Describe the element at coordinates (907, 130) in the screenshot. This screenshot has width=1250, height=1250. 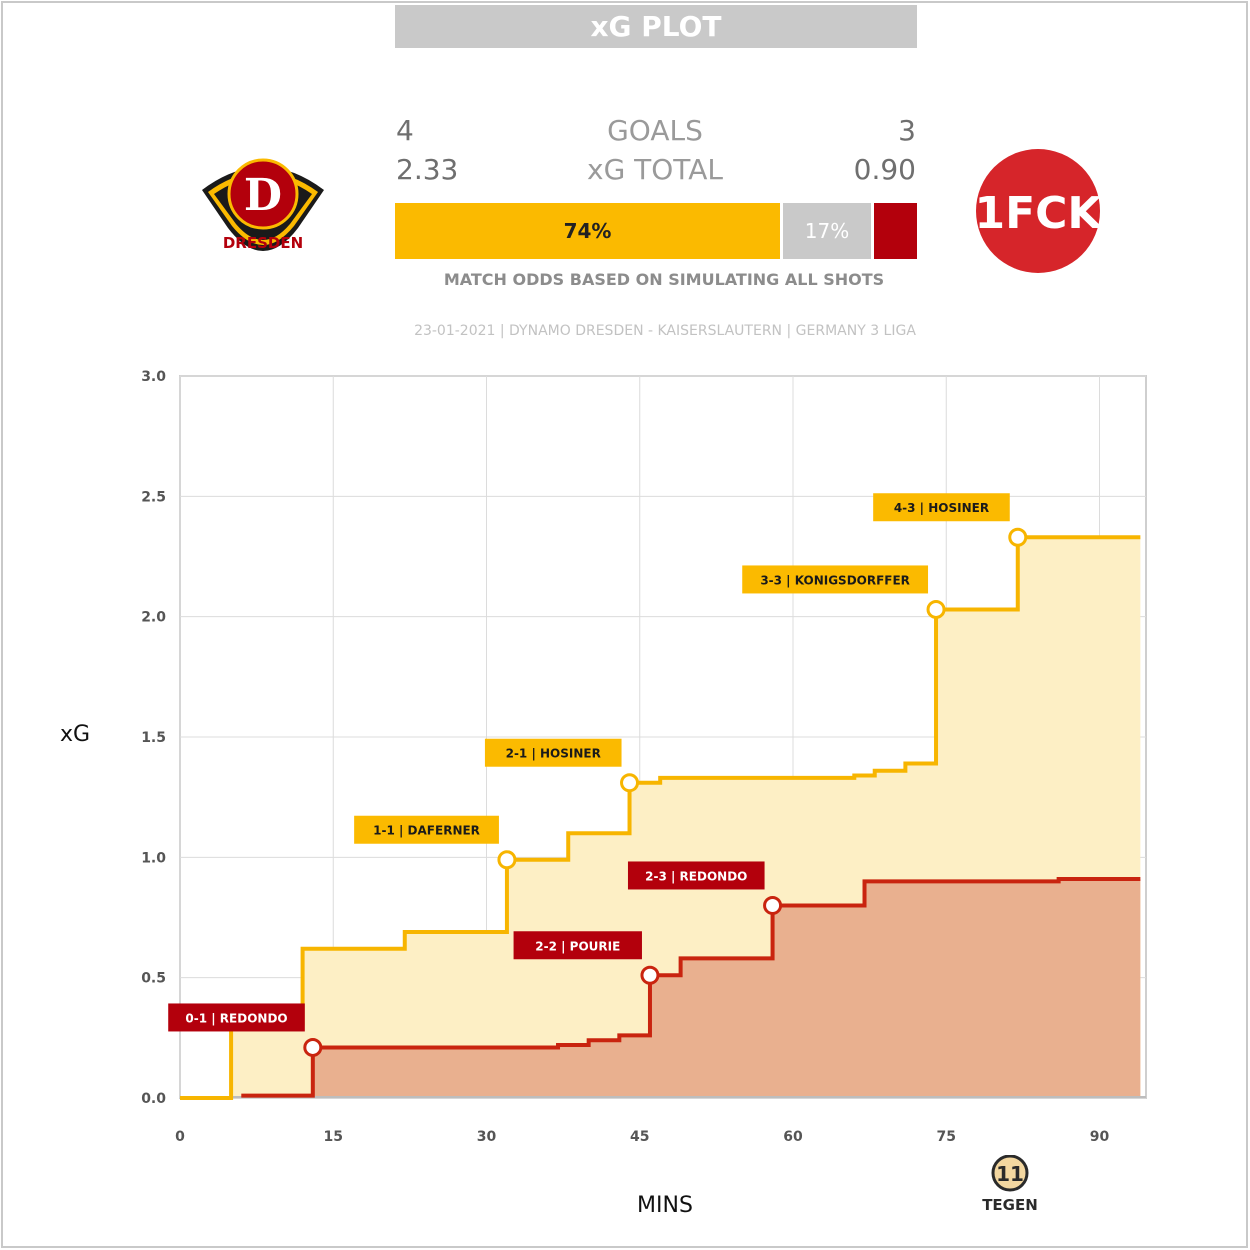
I see `away-goals: 3` at that location.